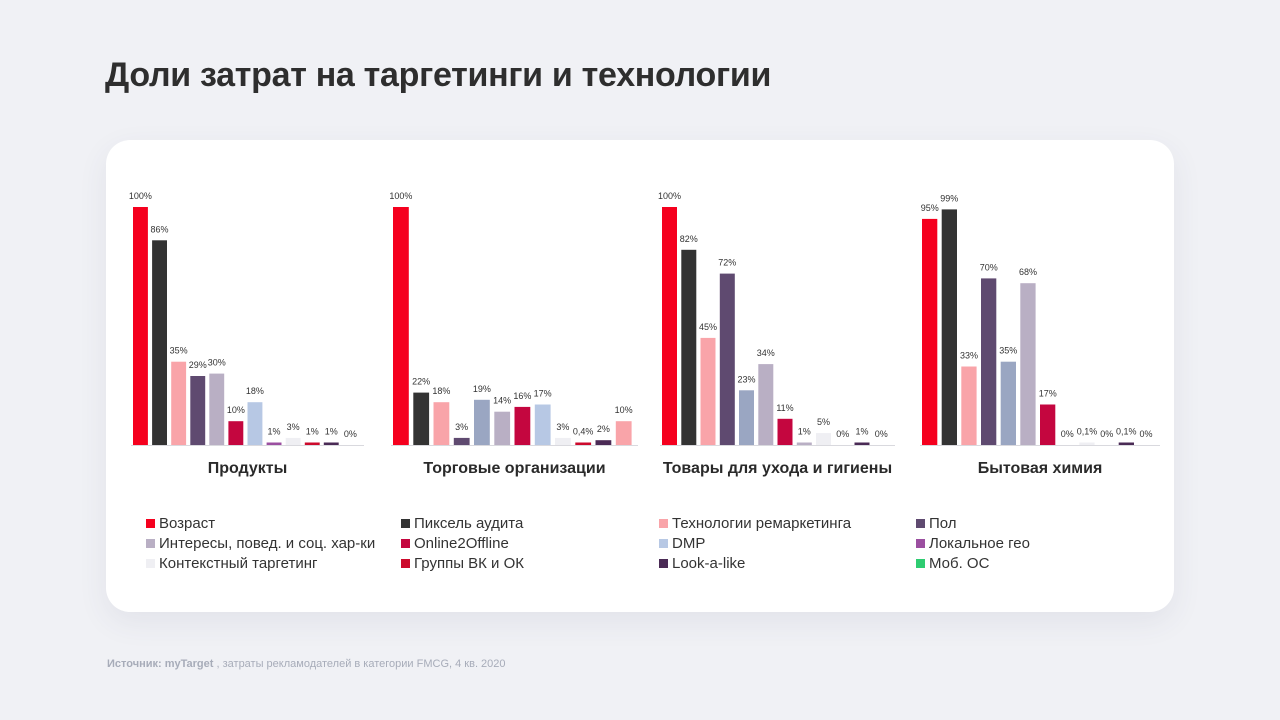 The image size is (1280, 720). What do you see at coordinates (709, 563) in the screenshot?
I see `legend-label: Look-a-like` at bounding box center [709, 563].